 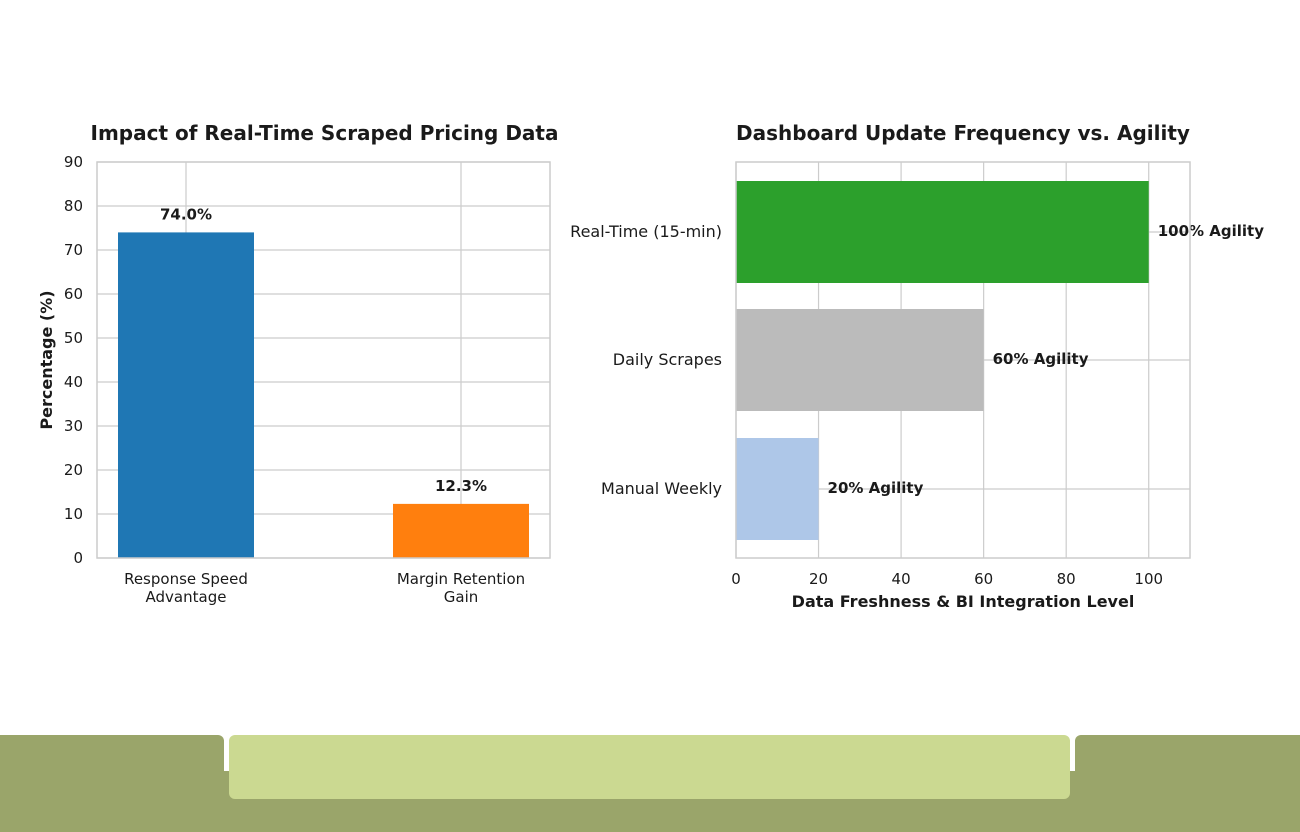 What do you see at coordinates (646, 231) in the screenshot?
I see `y-tick-label: Real-Time (15-min)` at bounding box center [646, 231].